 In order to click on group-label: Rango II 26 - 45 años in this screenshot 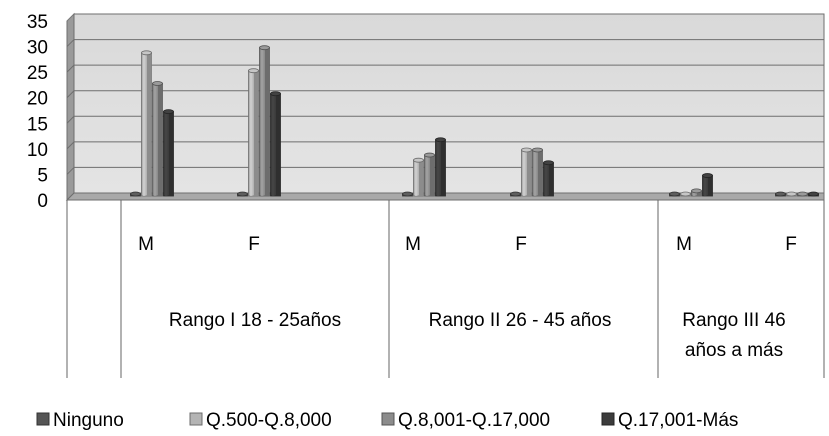, I will do `click(520, 320)`.